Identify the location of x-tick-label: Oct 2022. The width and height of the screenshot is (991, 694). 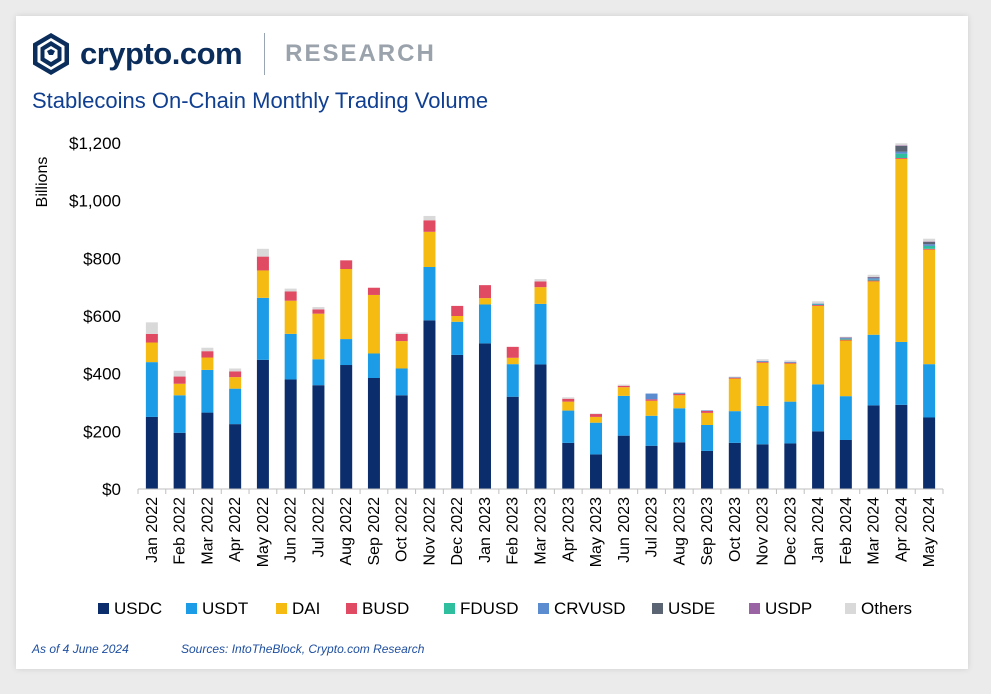
(402, 529).